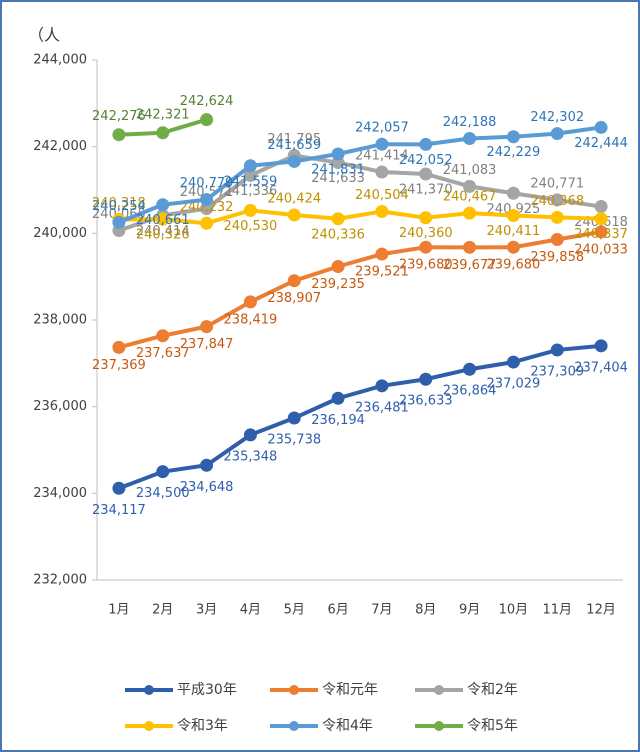  Describe the element at coordinates (207, 344) in the screenshot. I see `data-label: 237,847` at that location.